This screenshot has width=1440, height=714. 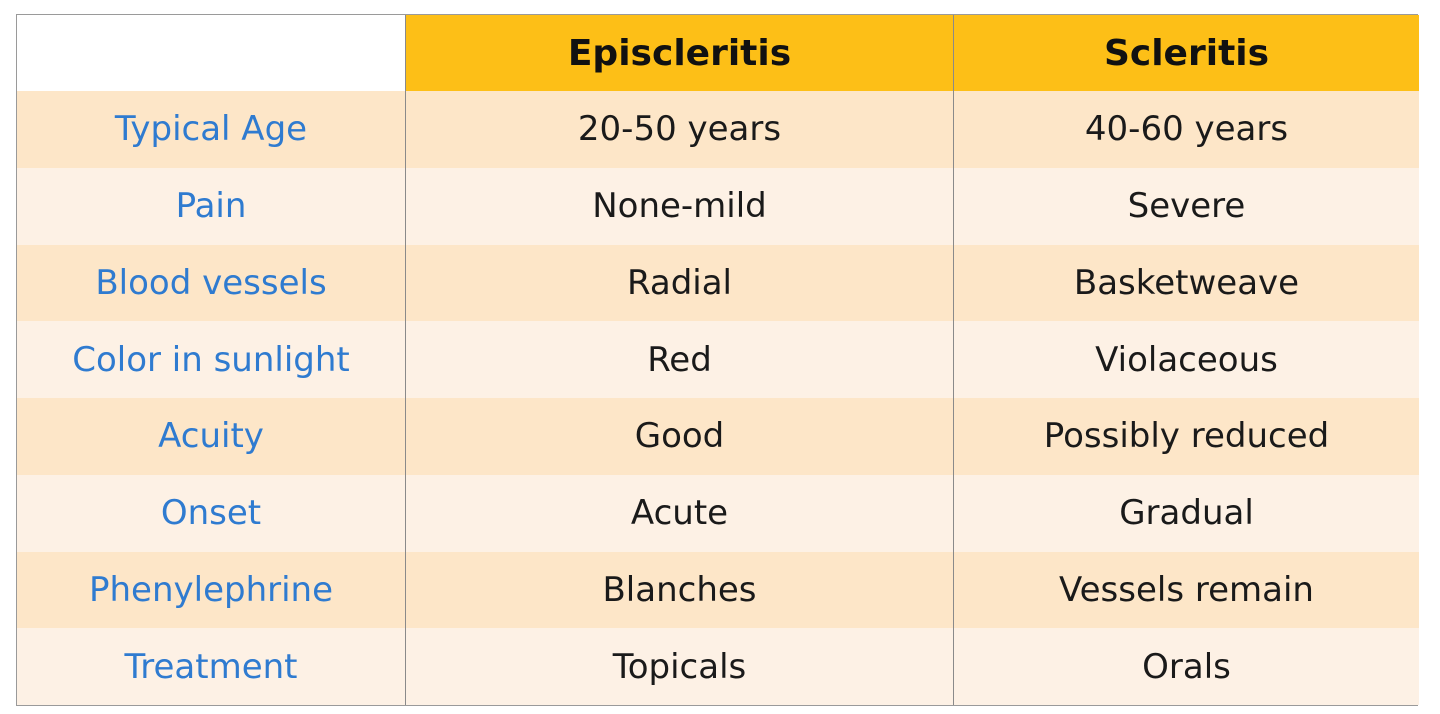 I want to click on column-header: Scleritis, so click(x=1186, y=53).